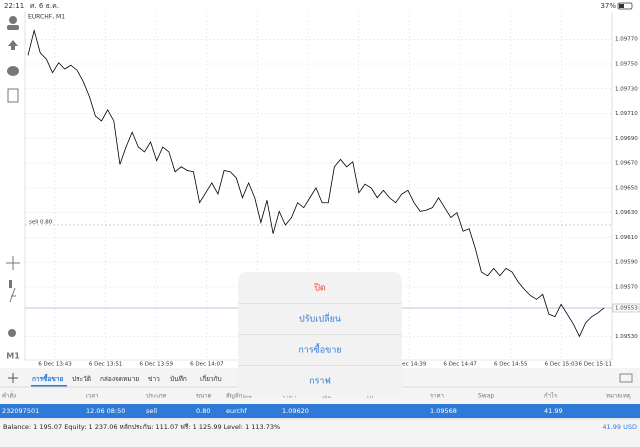 The width and height of the screenshot is (640, 447). What do you see at coordinates (553, 411) in the screenshot?
I see `cell: 41.99` at bounding box center [553, 411].